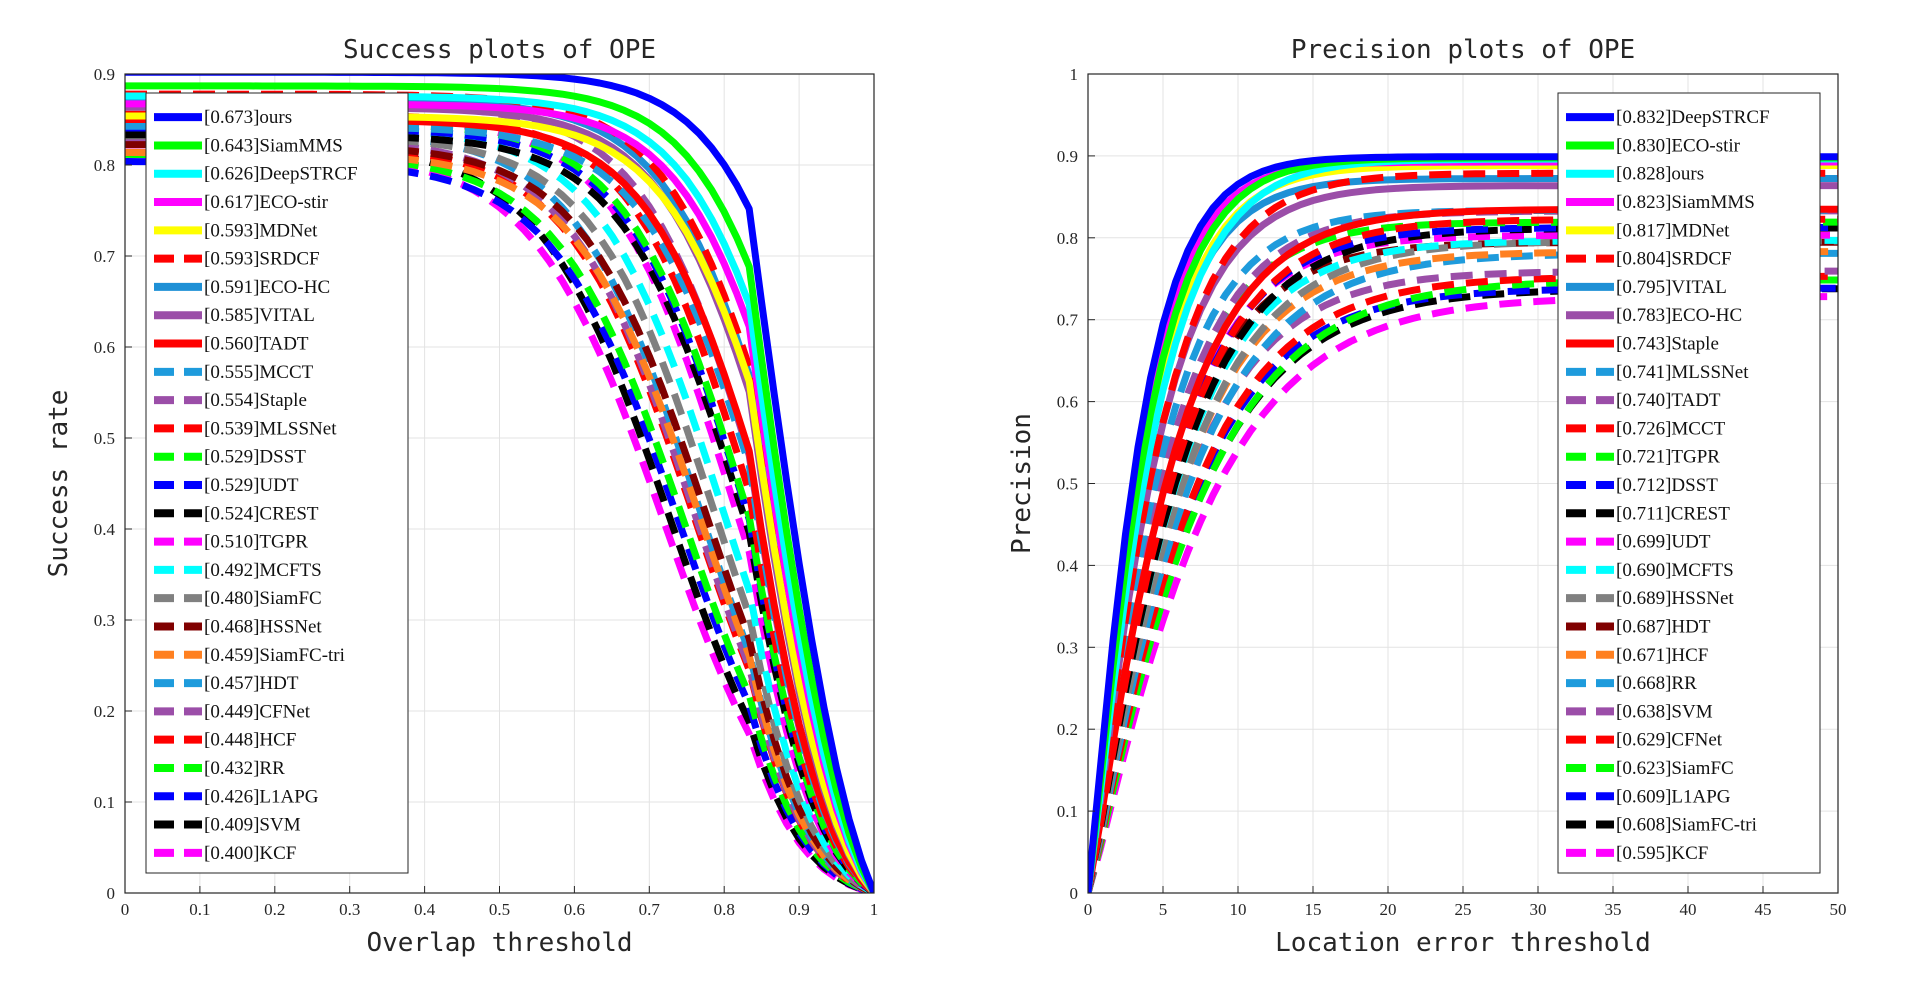  Describe the element at coordinates (1538, 909) in the screenshot. I see `x-tick-label: 30` at that location.